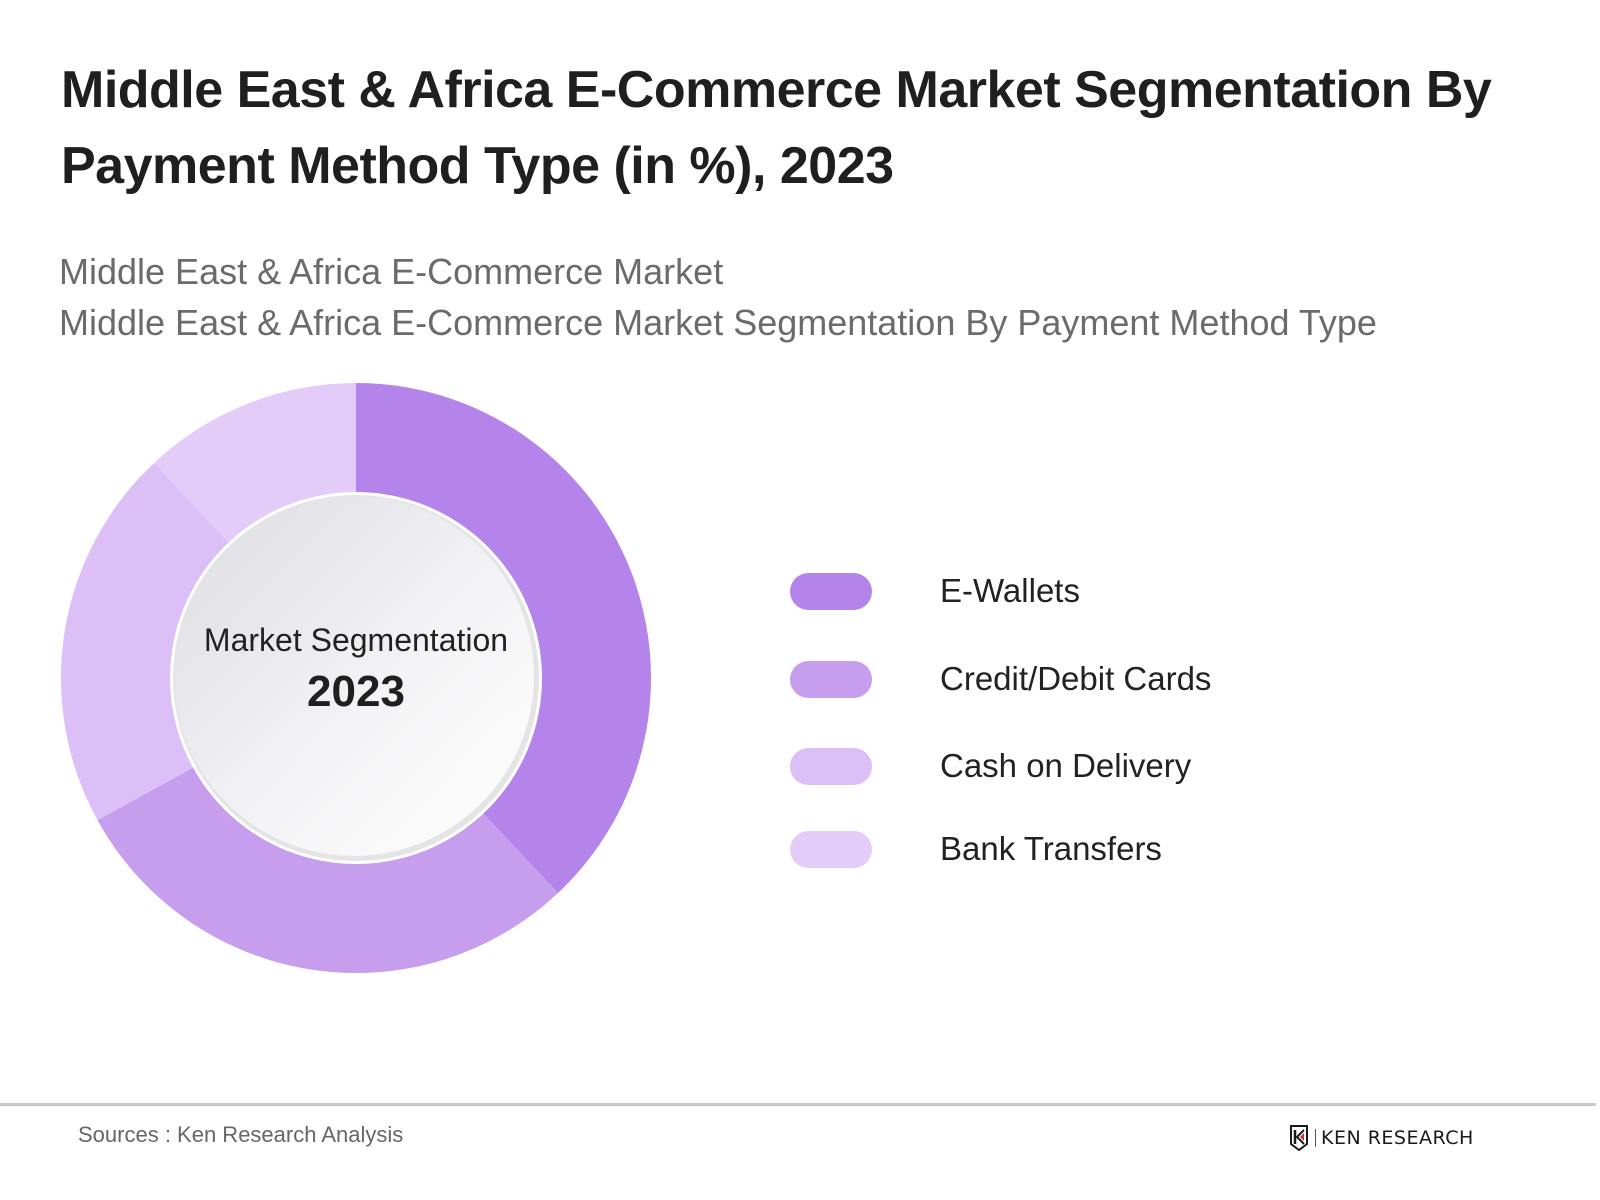 The height and width of the screenshot is (1200, 1600). Describe the element at coordinates (1010, 590) in the screenshot. I see `legend-label: E-Wallets` at that location.